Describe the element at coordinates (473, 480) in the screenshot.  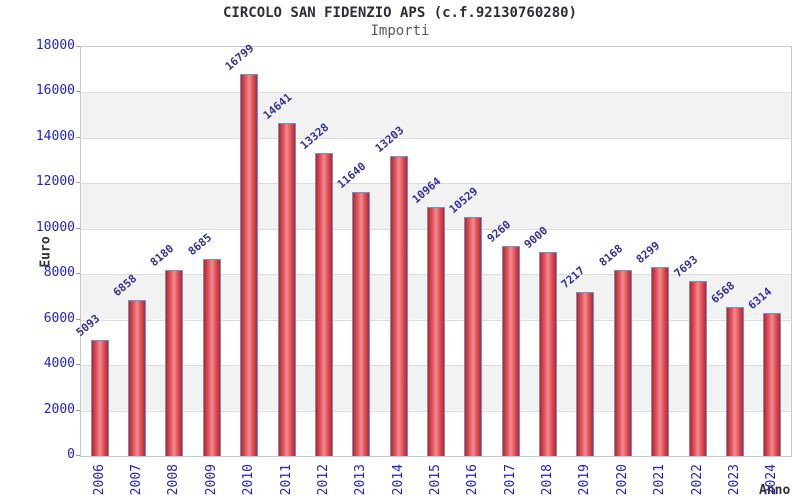
I see `x-tick-label: 2016` at that location.